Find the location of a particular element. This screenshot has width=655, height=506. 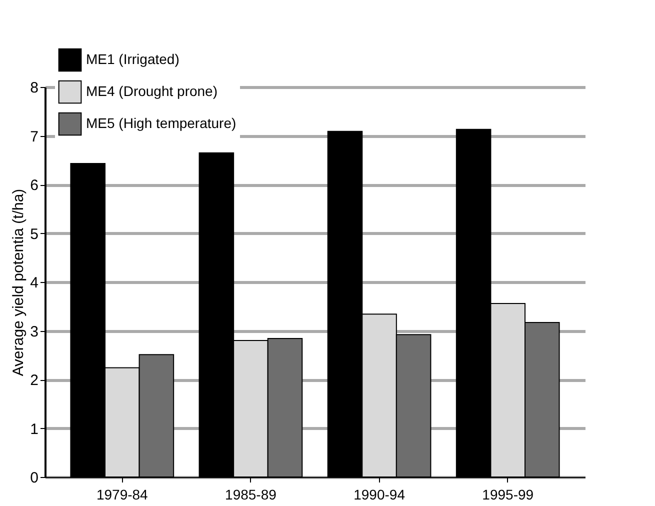

y-axis-title: Average yield potentia (t/ha) is located at coordinates (19, 282).